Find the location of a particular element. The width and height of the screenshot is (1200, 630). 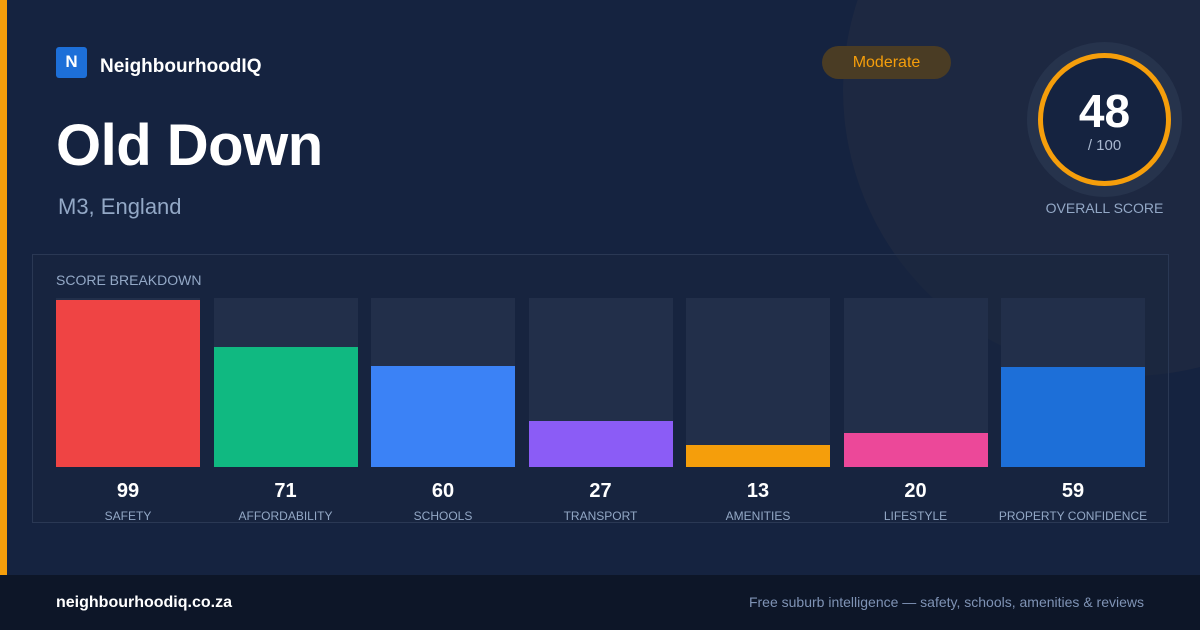

bar-value-label: 59 is located at coordinates (1073, 491).